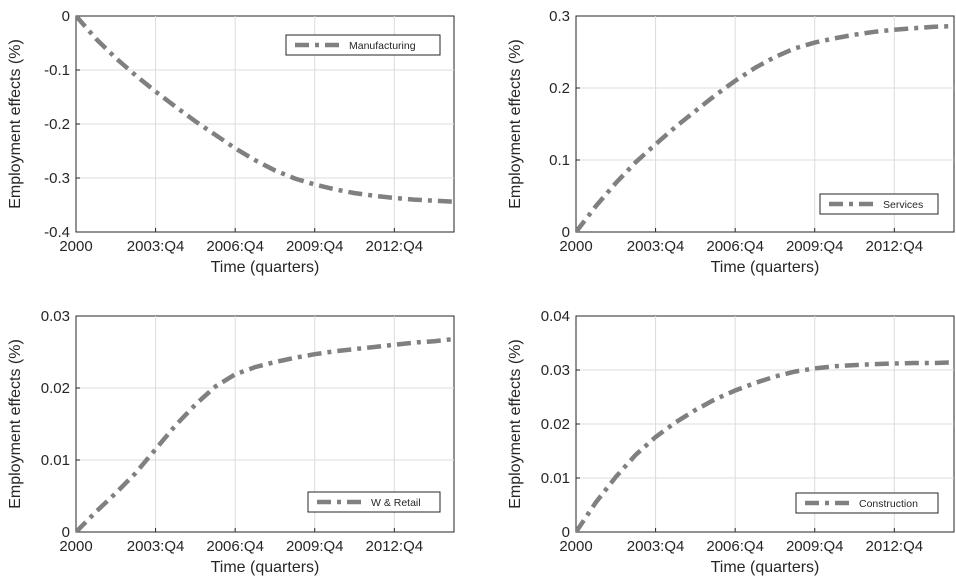  I want to click on y-tick-label: 0.04, so click(555, 316).